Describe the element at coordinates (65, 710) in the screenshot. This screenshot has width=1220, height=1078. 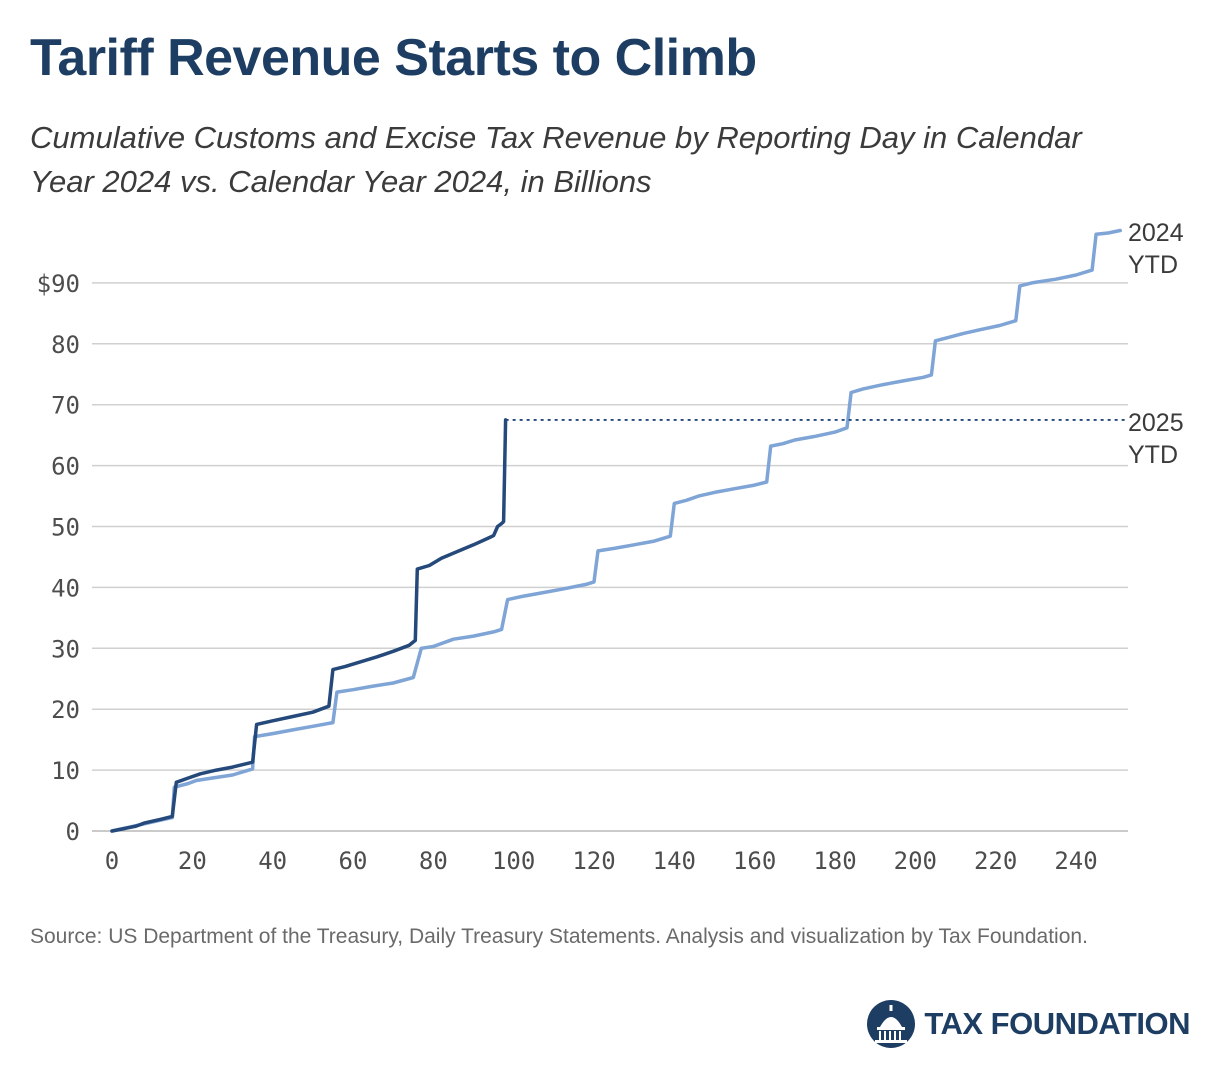
I see `y-tick-label: 20` at that location.